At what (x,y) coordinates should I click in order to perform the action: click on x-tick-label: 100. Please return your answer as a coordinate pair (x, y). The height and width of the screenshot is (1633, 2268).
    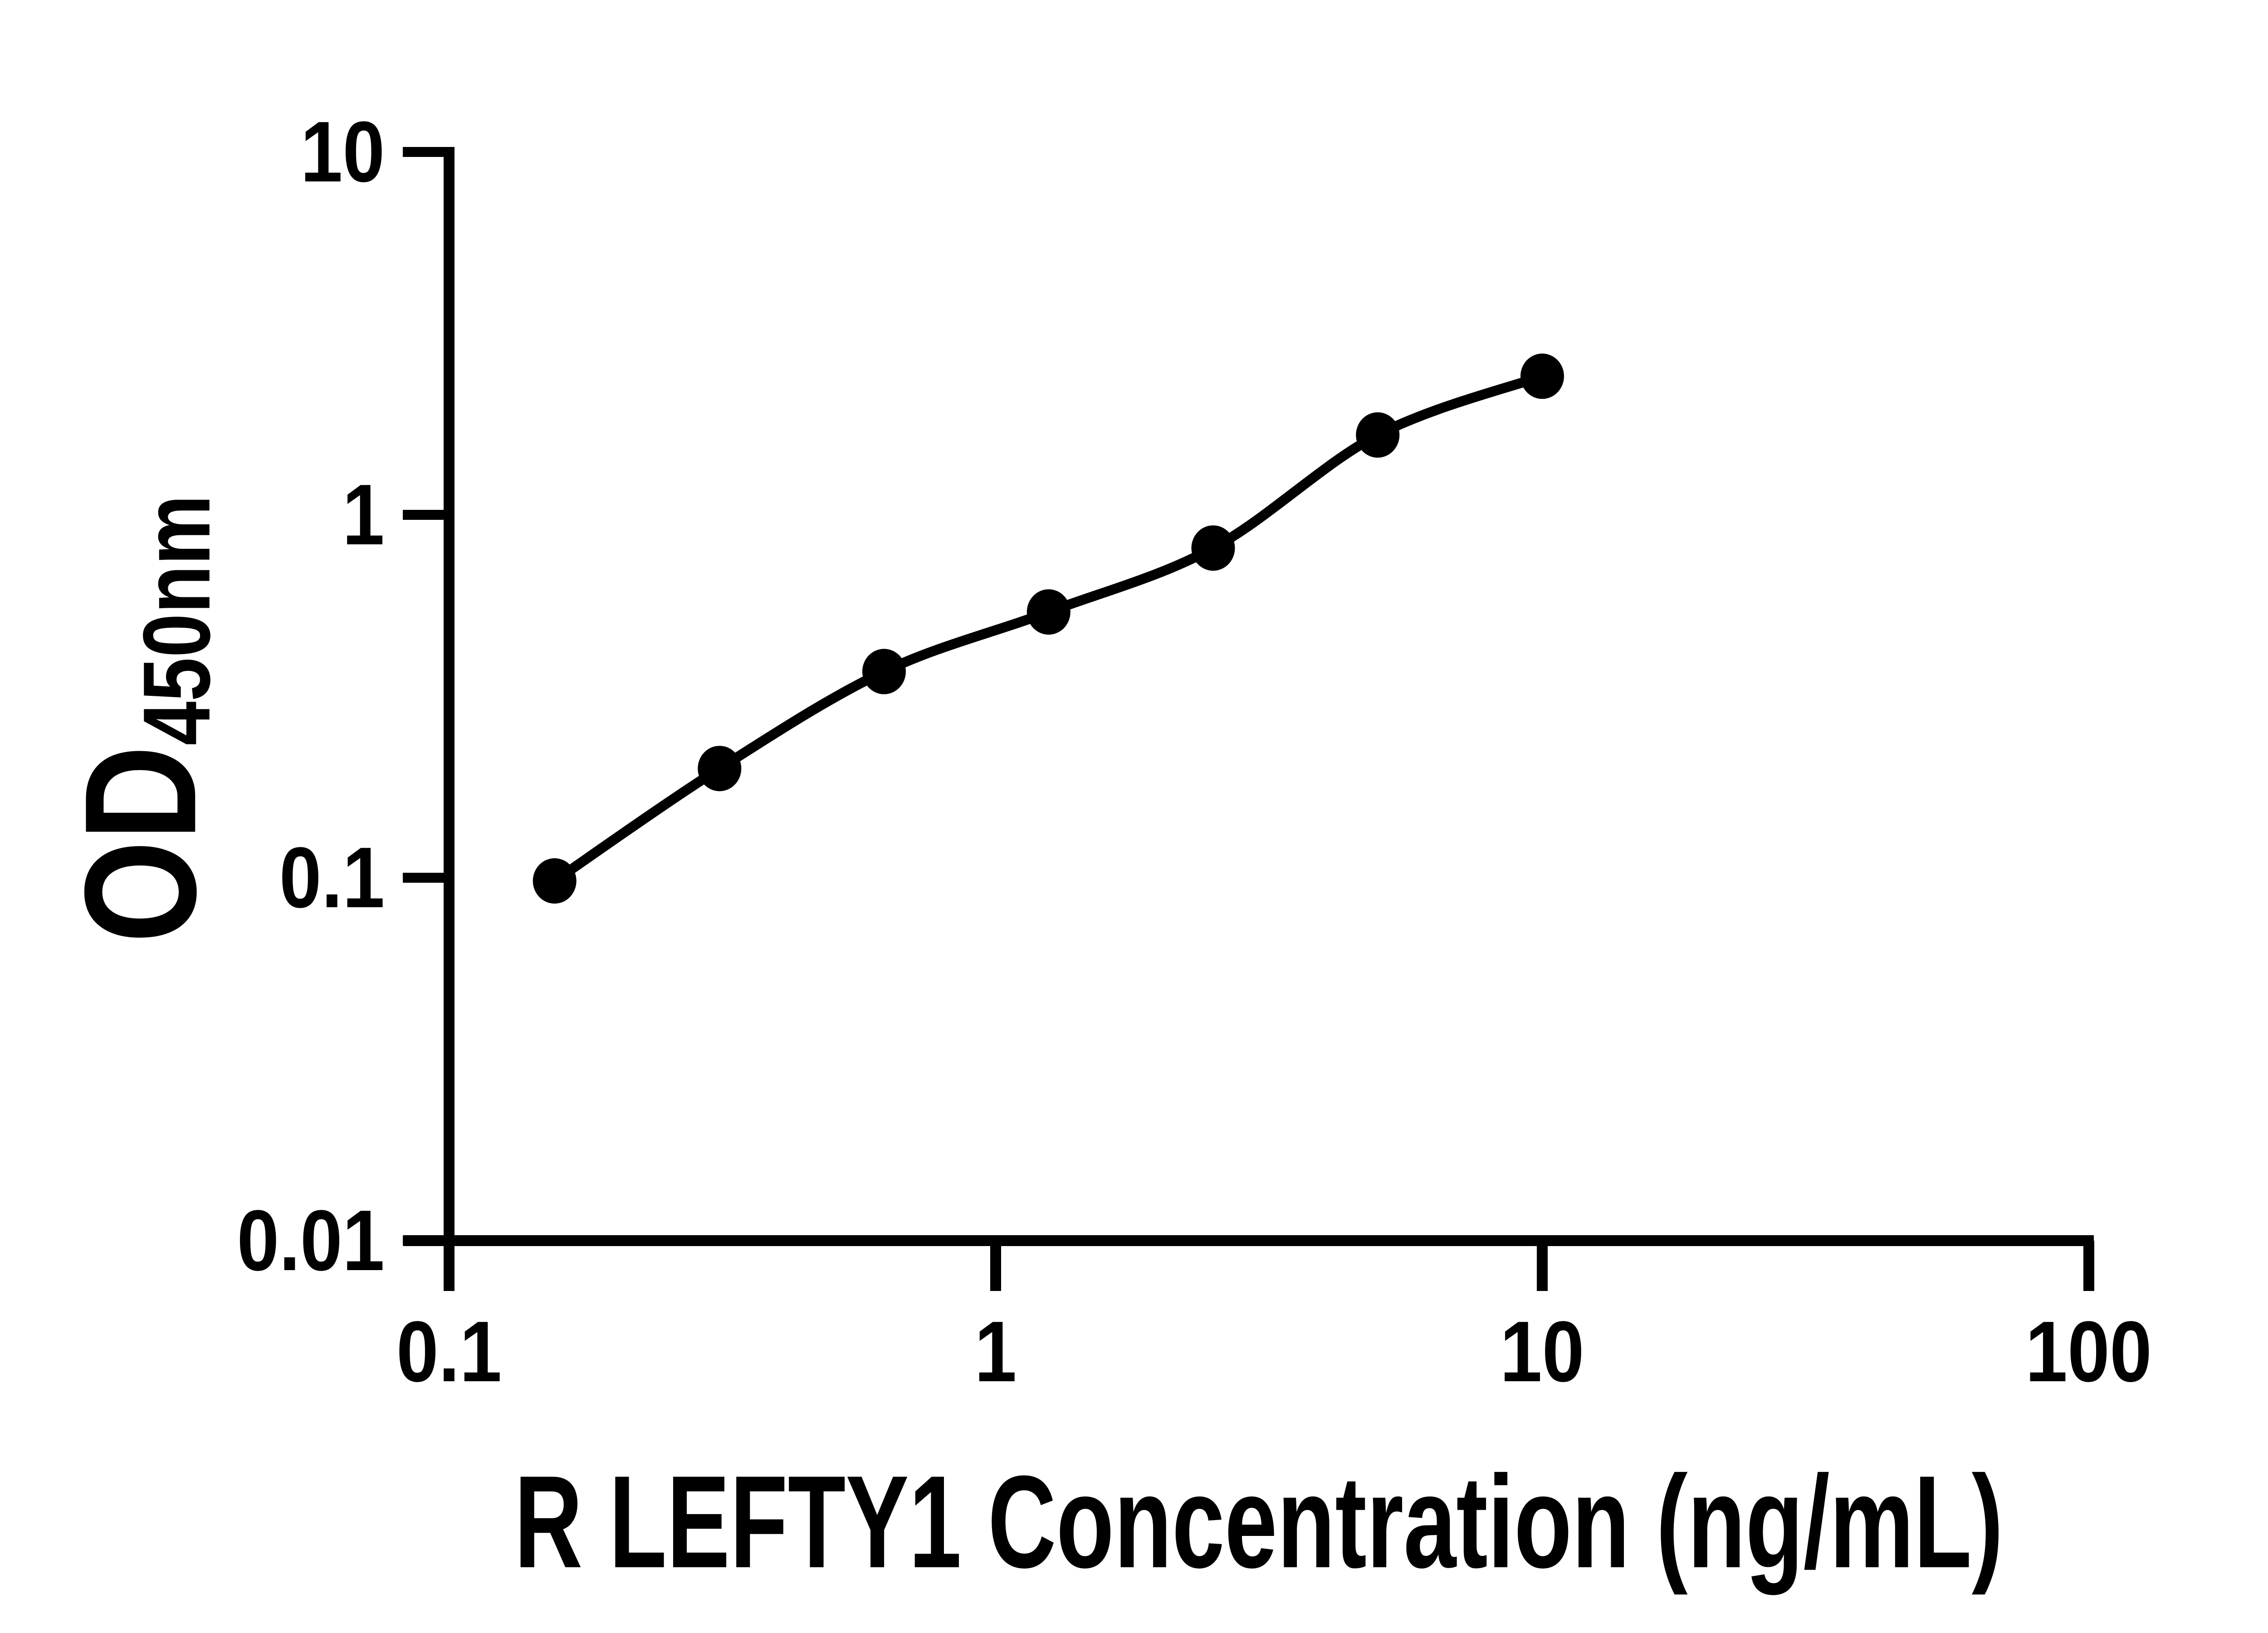
    Looking at the image, I should click on (2089, 1351).